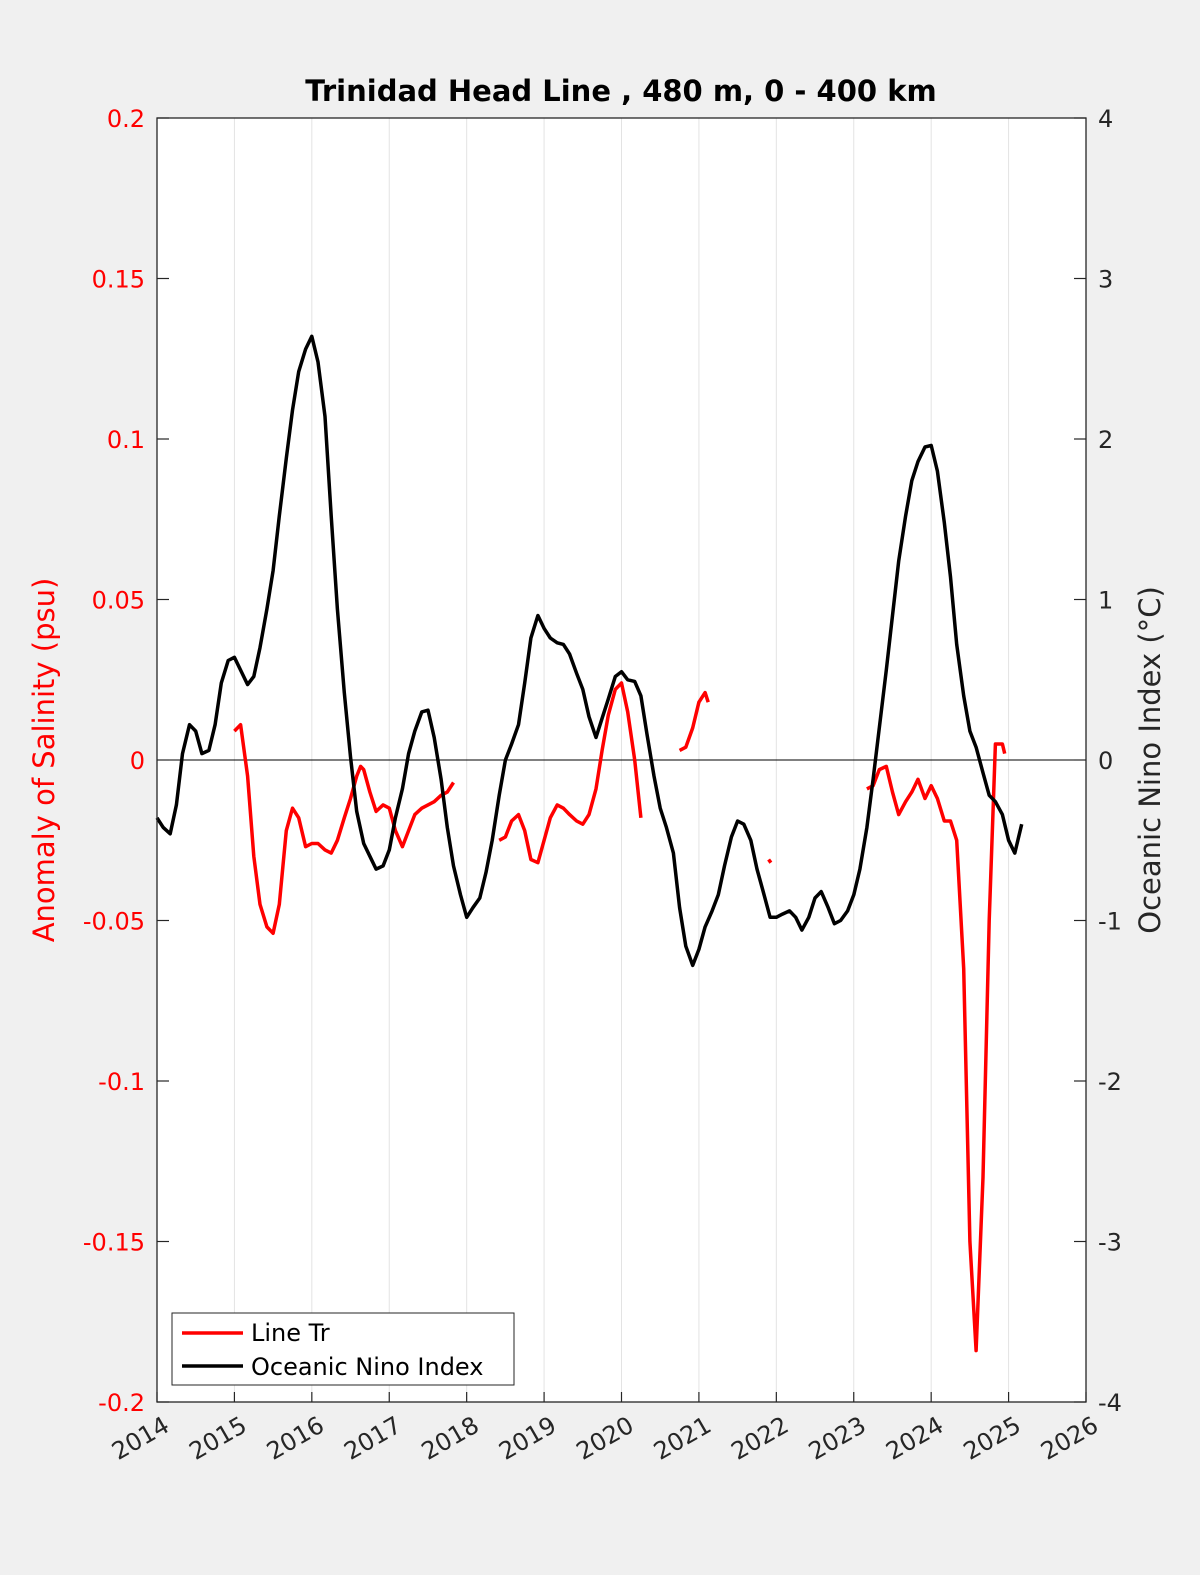 Image resolution: width=1200 pixels, height=1575 pixels. I want to click on x-tick-label-2014: 2014, so click(140, 1438).